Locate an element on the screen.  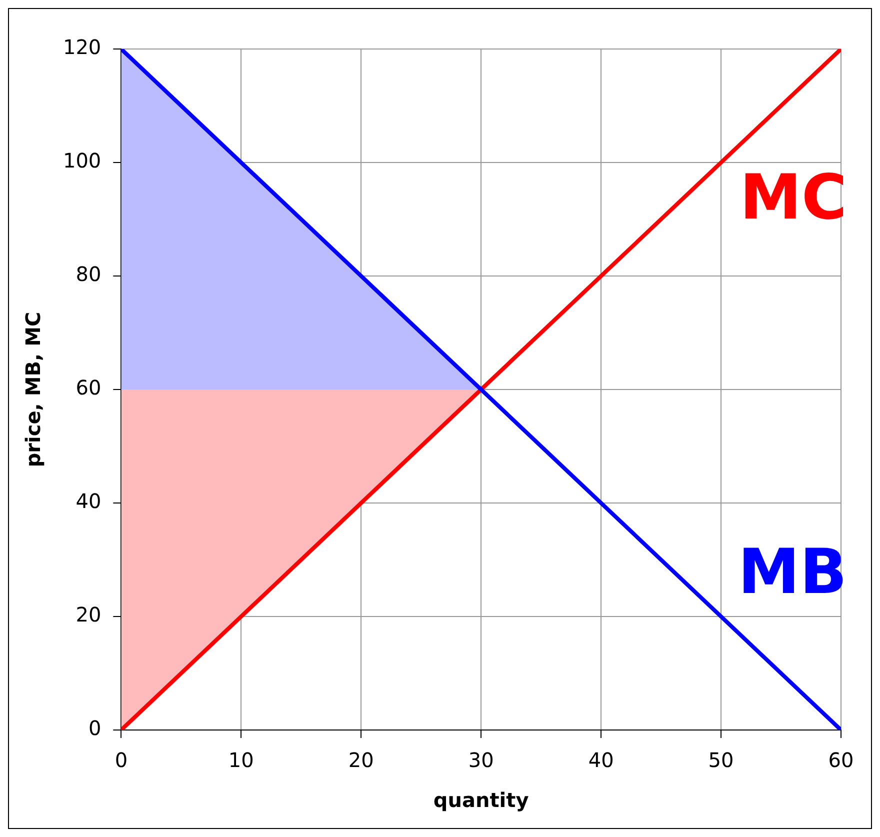
y-tick-label: 40 is located at coordinates (89, 501).